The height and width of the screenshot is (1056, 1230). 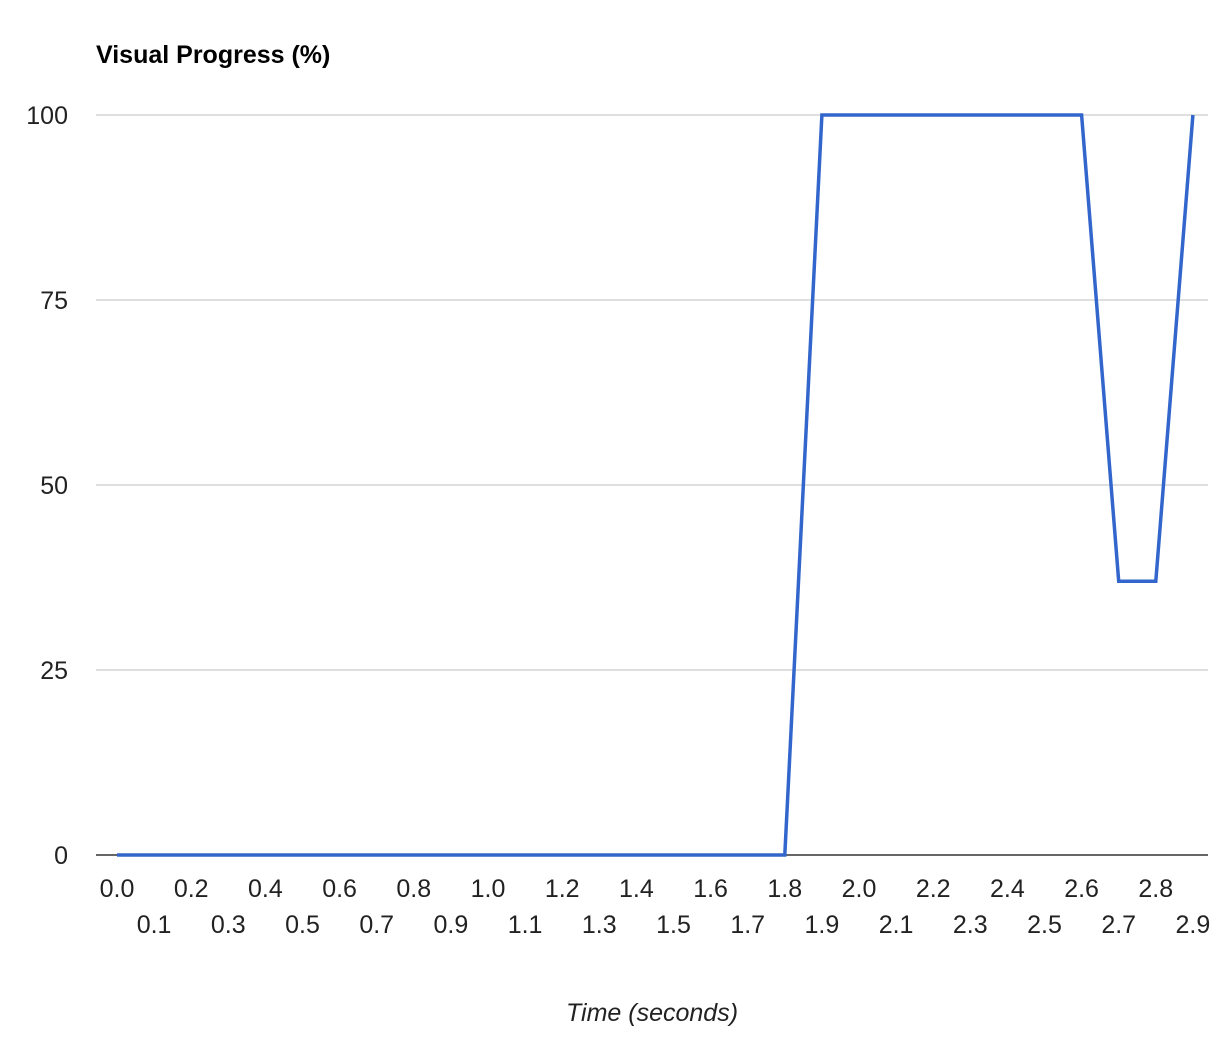 I want to click on x-tick-label: 1.8, so click(x=784, y=889).